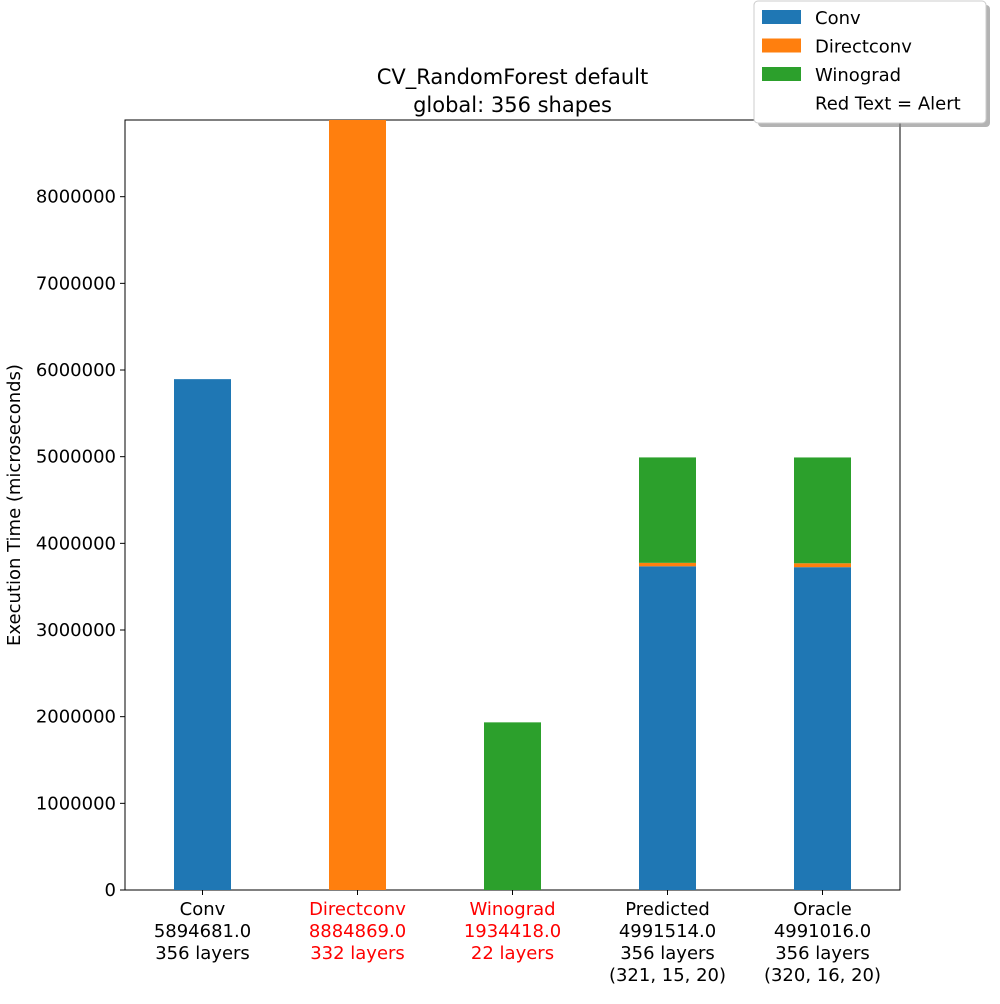 The image size is (1000, 1004). Describe the element at coordinates (76, 370) in the screenshot. I see `y-tick-label: 6000000` at that location.